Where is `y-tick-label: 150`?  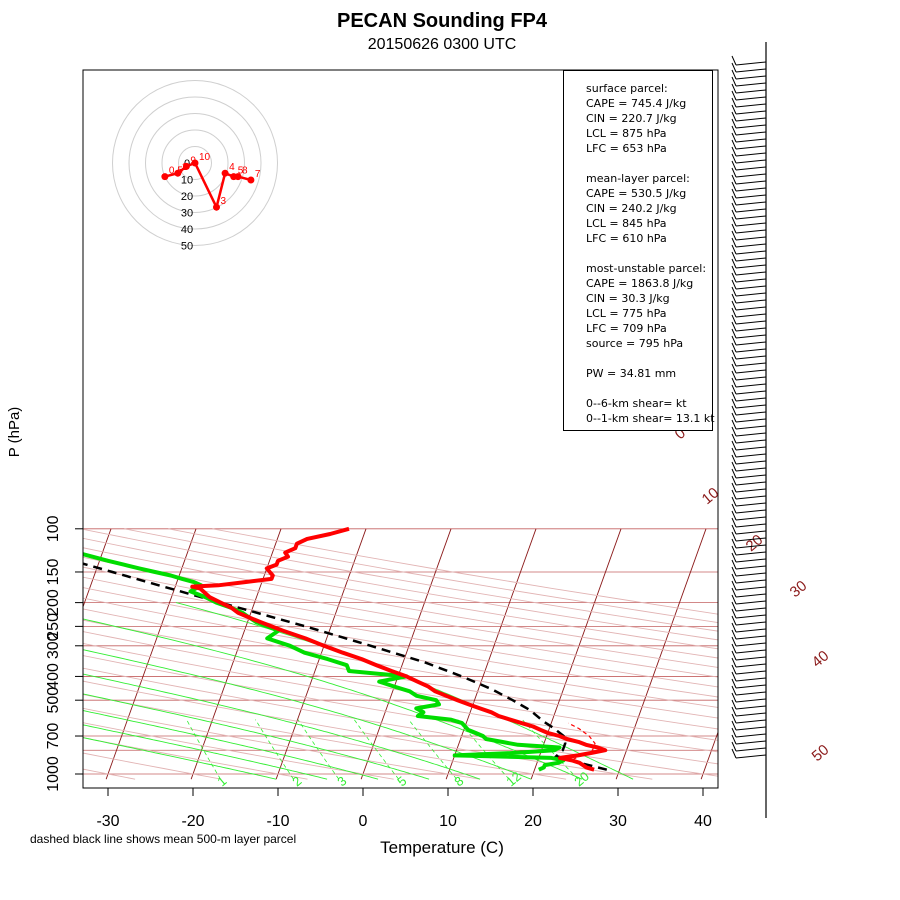 y-tick-label: 150 is located at coordinates (53, 572).